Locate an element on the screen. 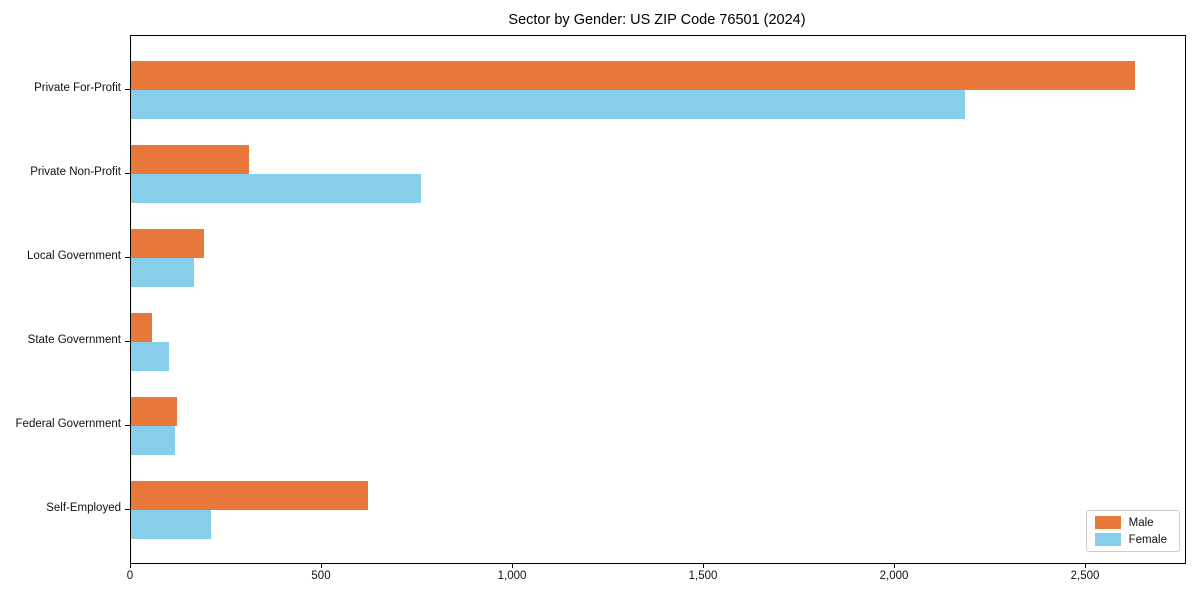  ytick-mark-federal-government is located at coordinates (127, 425).